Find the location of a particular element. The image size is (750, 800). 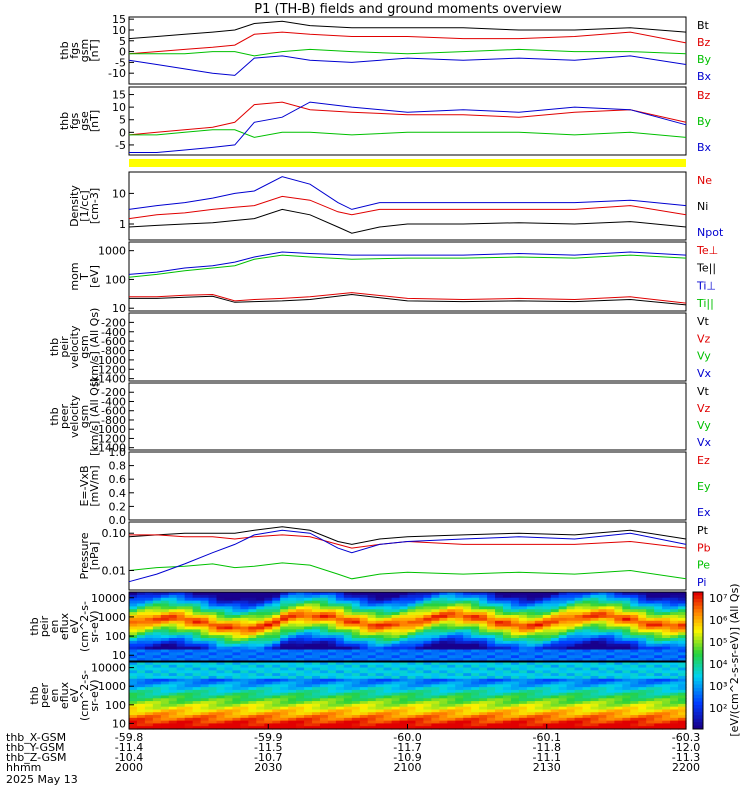

x-tick-label: -59.8 is located at coordinates (129, 737).